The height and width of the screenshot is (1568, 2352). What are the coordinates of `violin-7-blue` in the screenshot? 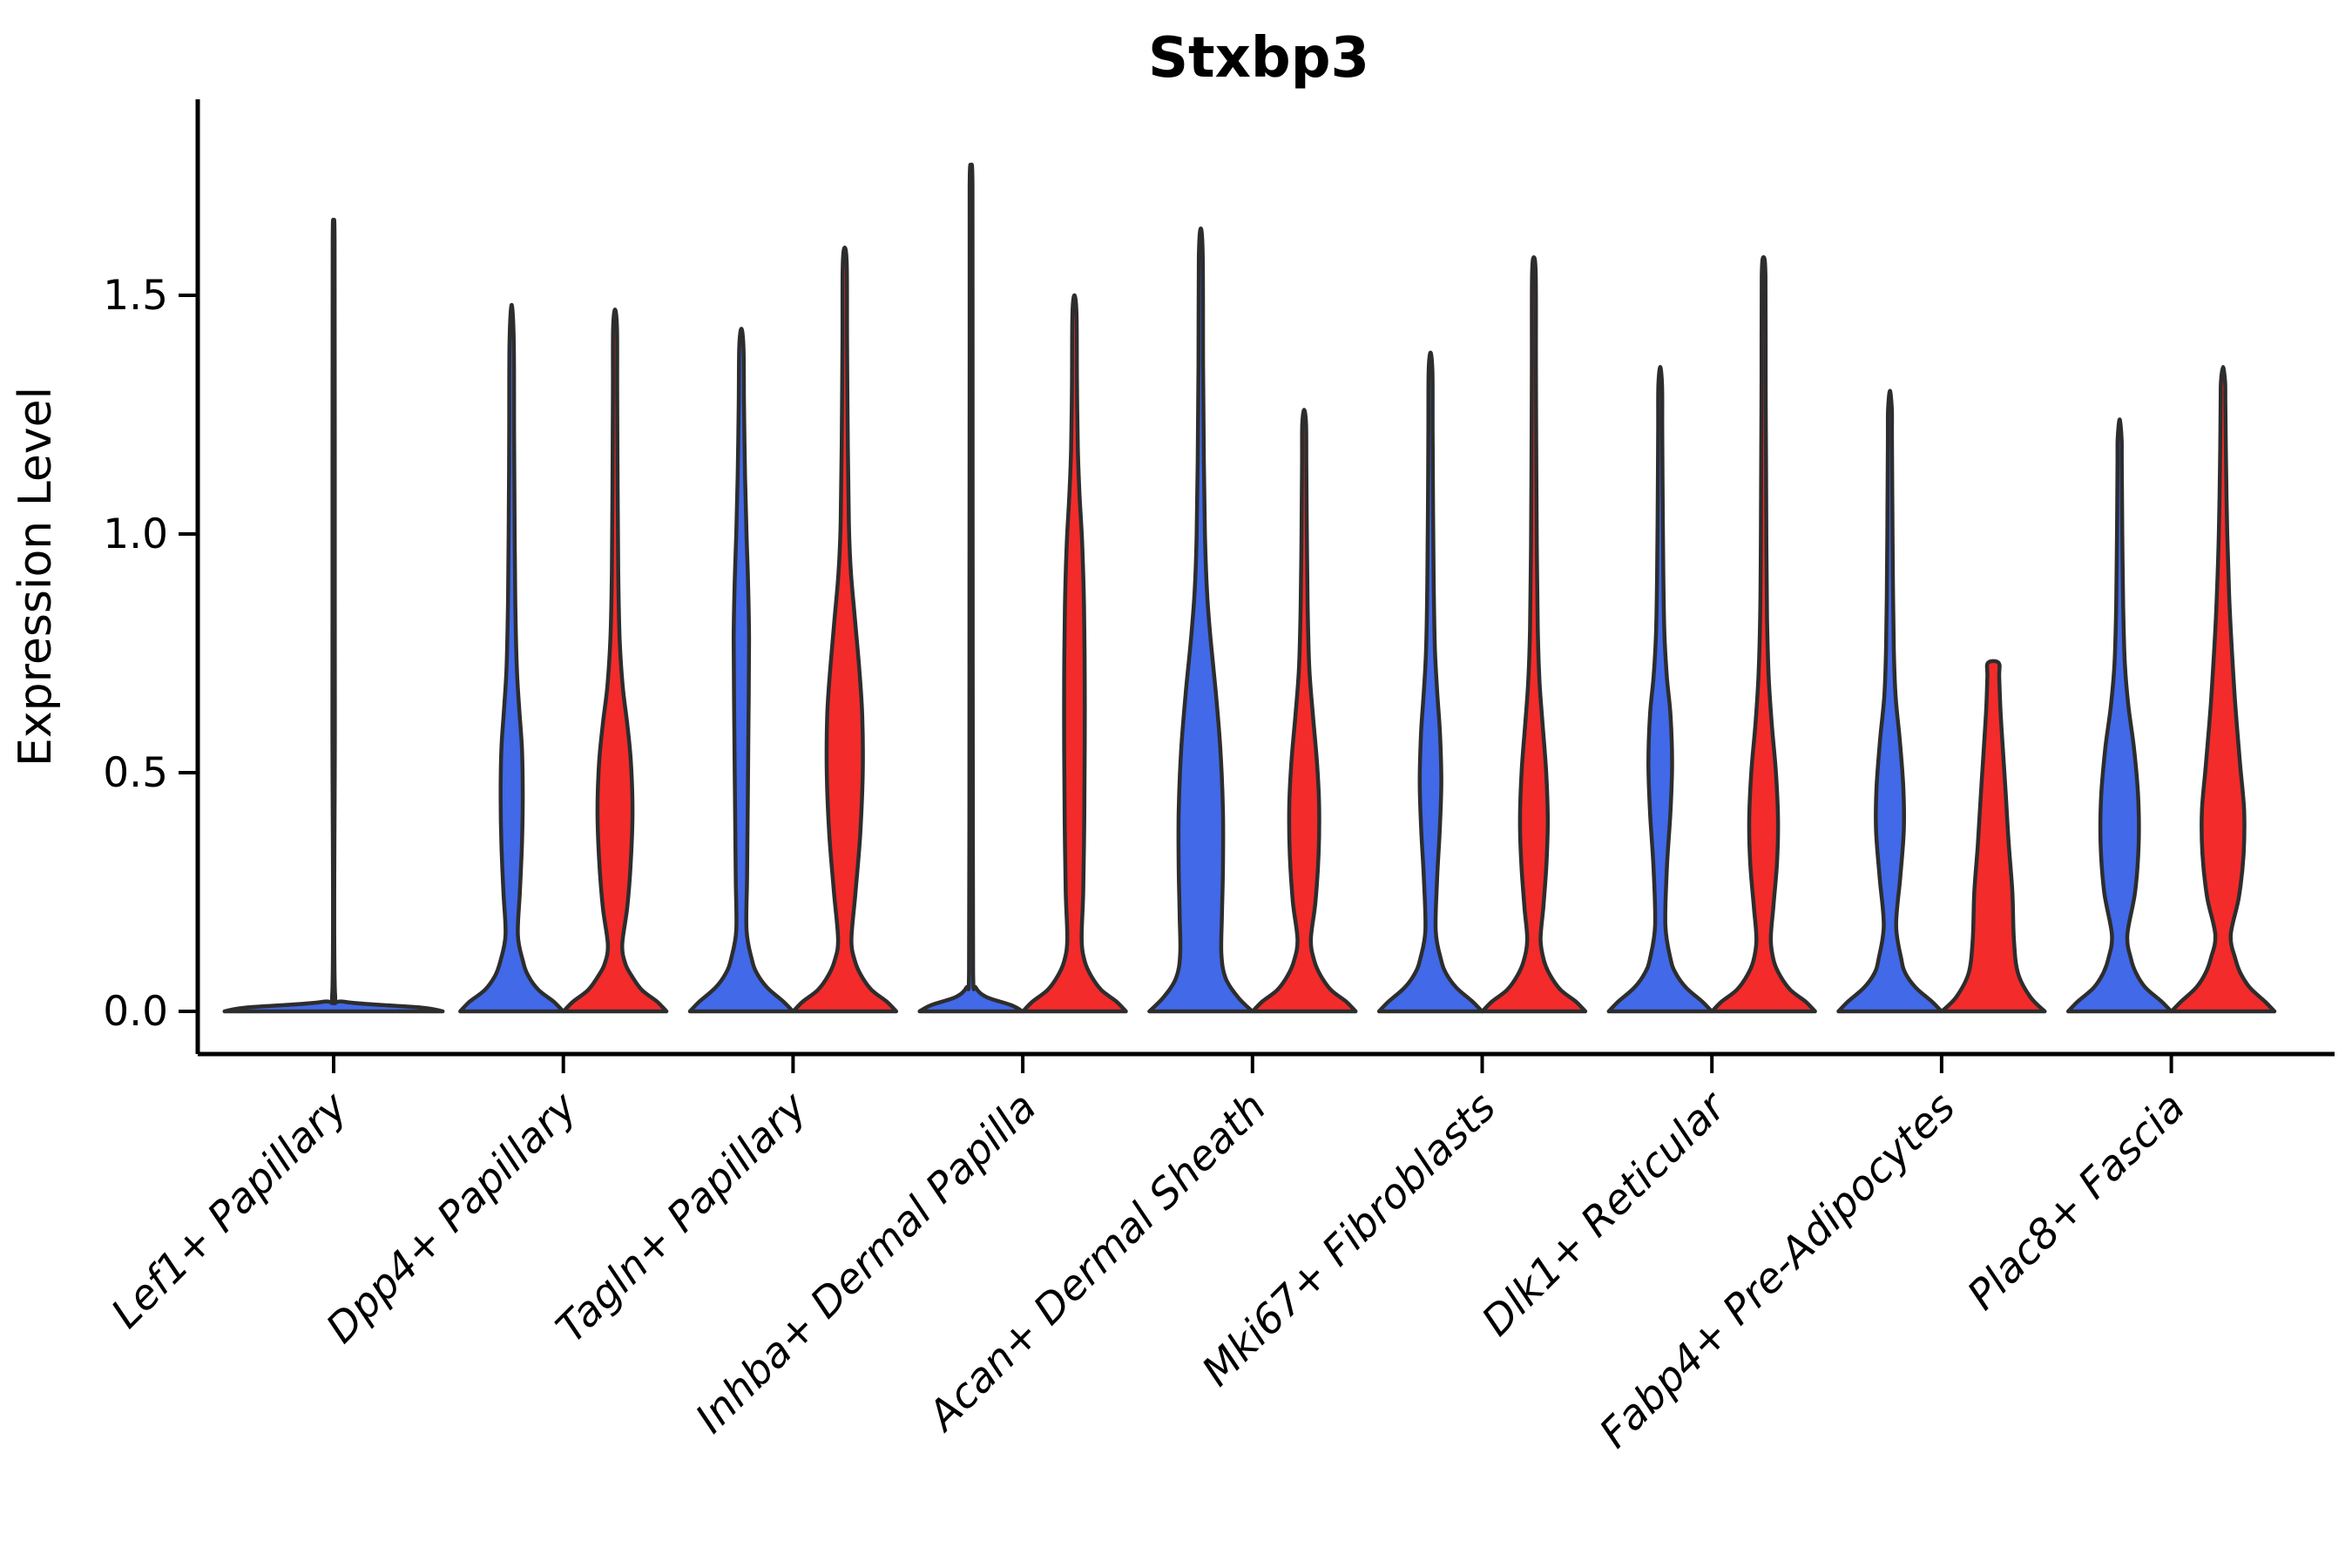 It's located at (1890, 702).